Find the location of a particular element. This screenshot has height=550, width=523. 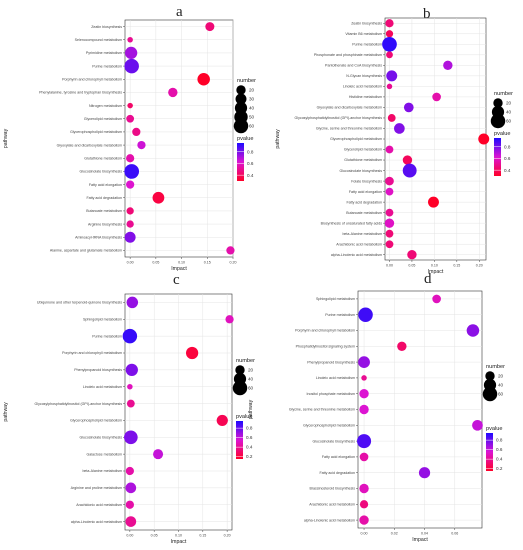

y-tick-label: Brassinosteroid biosynthesis is located at coordinates (332, 489).